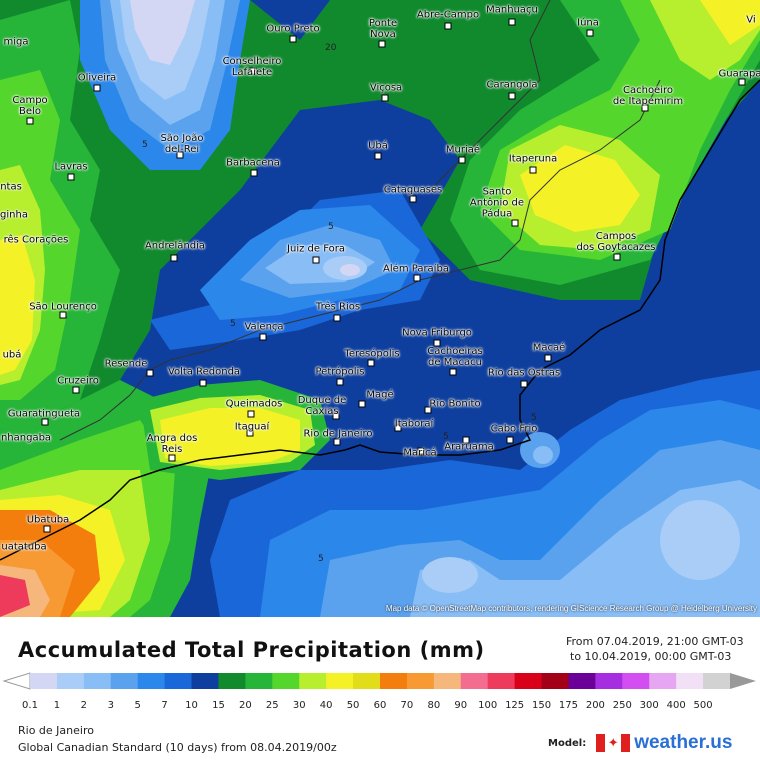 This screenshot has width=760, height=760. Describe the element at coordinates (137, 705) in the screenshot. I see `legend-tick-label: 5` at that location.